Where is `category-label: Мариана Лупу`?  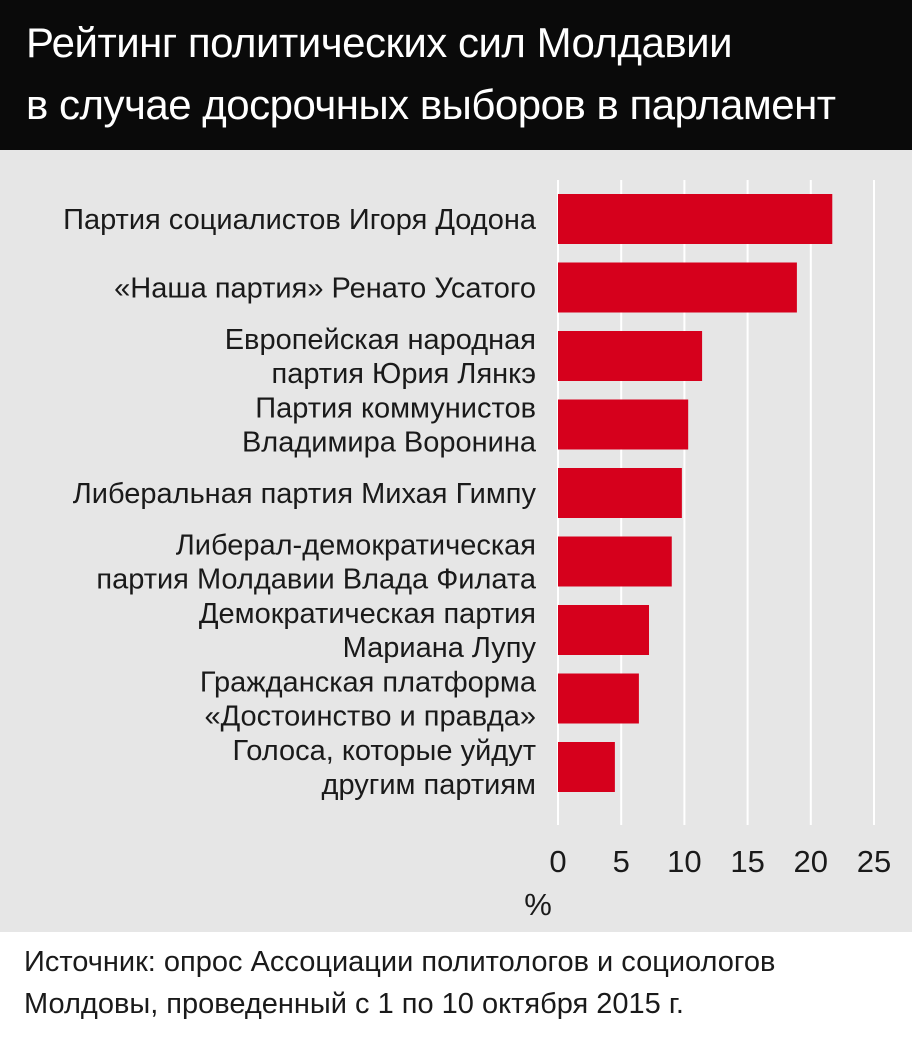
category-label: Мариана Лупу is located at coordinates (440, 648).